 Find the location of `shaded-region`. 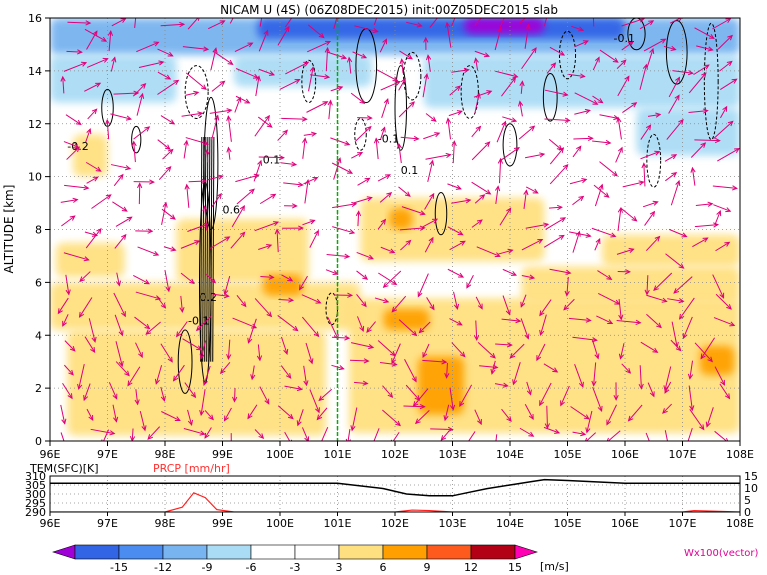

shaded-region is located at coordinates (717, 360).